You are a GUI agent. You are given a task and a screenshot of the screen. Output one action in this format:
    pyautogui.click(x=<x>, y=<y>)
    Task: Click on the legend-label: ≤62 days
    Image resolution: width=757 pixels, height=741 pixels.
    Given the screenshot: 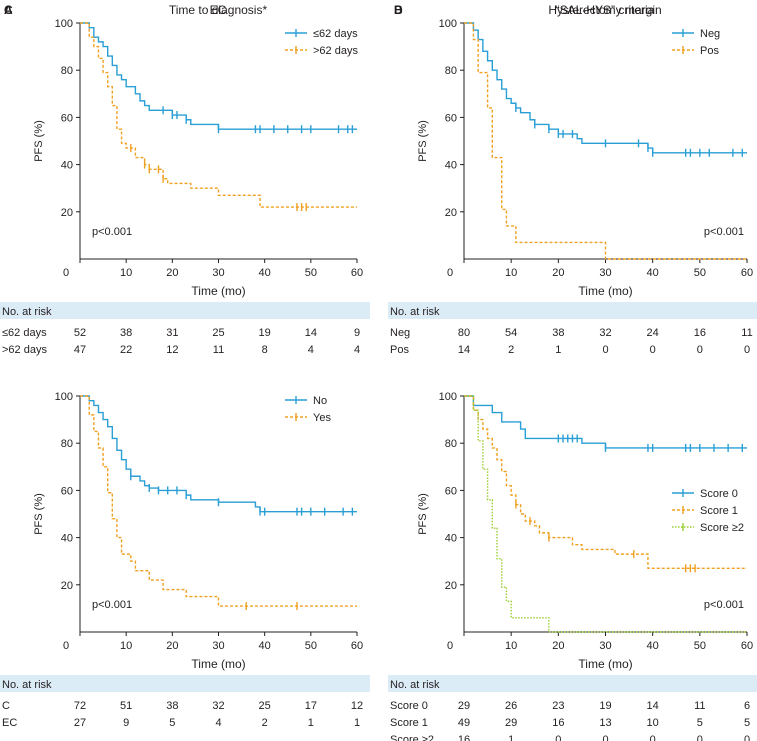 What is the action you would take?
    pyautogui.click(x=335, y=34)
    